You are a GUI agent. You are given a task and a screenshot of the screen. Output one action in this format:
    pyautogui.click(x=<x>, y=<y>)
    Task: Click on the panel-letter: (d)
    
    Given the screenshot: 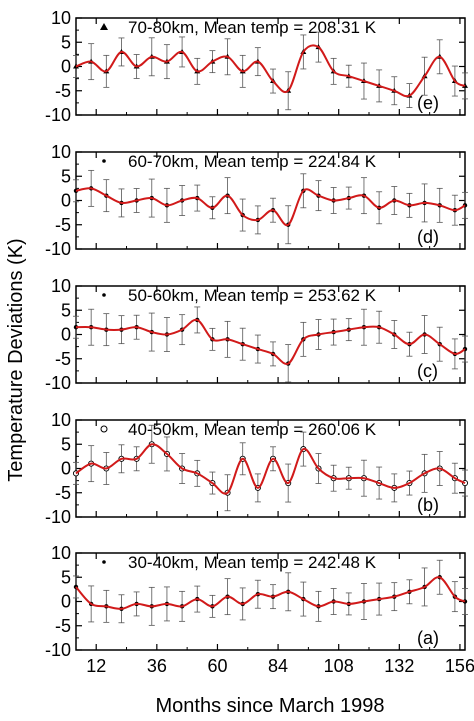 What is the action you would take?
    pyautogui.click(x=428, y=237)
    